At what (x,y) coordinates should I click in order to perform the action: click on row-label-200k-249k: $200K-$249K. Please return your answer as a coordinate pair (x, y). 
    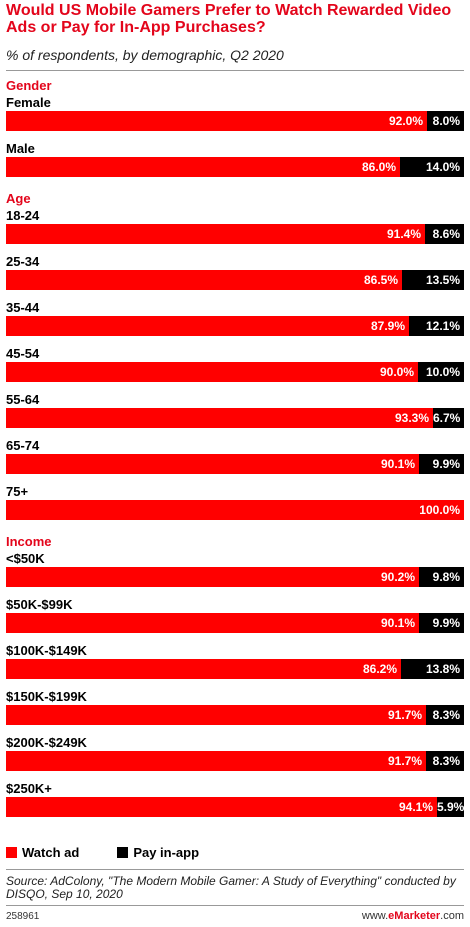
    Looking at the image, I should click on (46, 742).